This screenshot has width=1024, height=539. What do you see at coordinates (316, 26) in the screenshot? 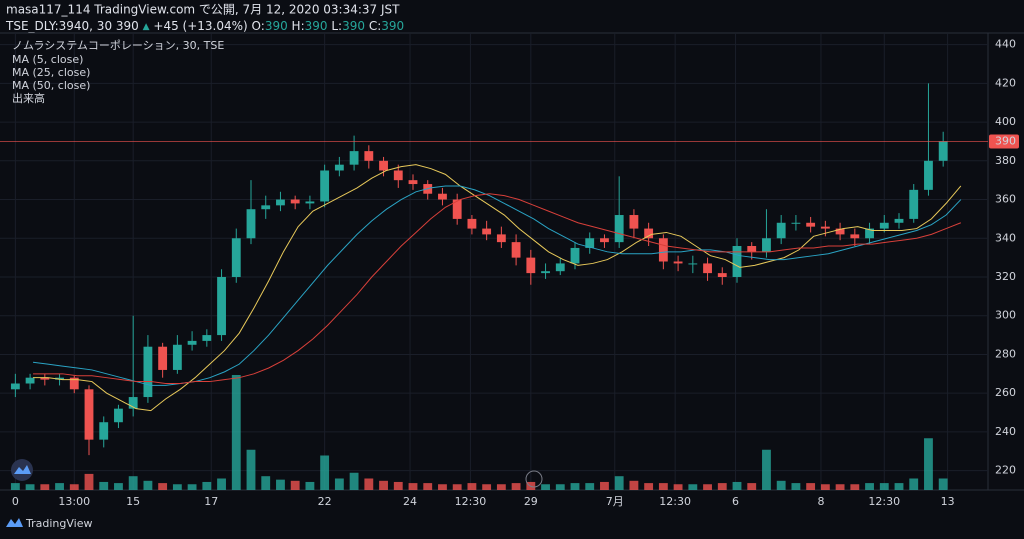
I see `h-value: 390` at bounding box center [316, 26].